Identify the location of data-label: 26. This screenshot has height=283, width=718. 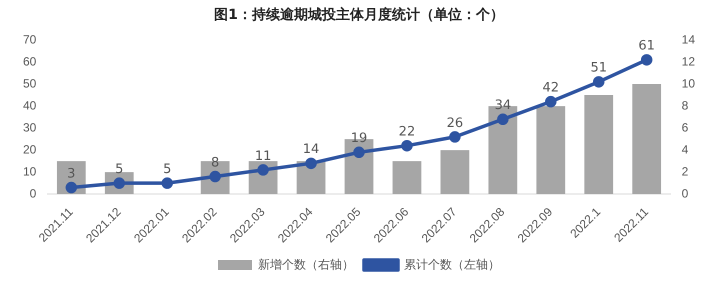
(455, 123).